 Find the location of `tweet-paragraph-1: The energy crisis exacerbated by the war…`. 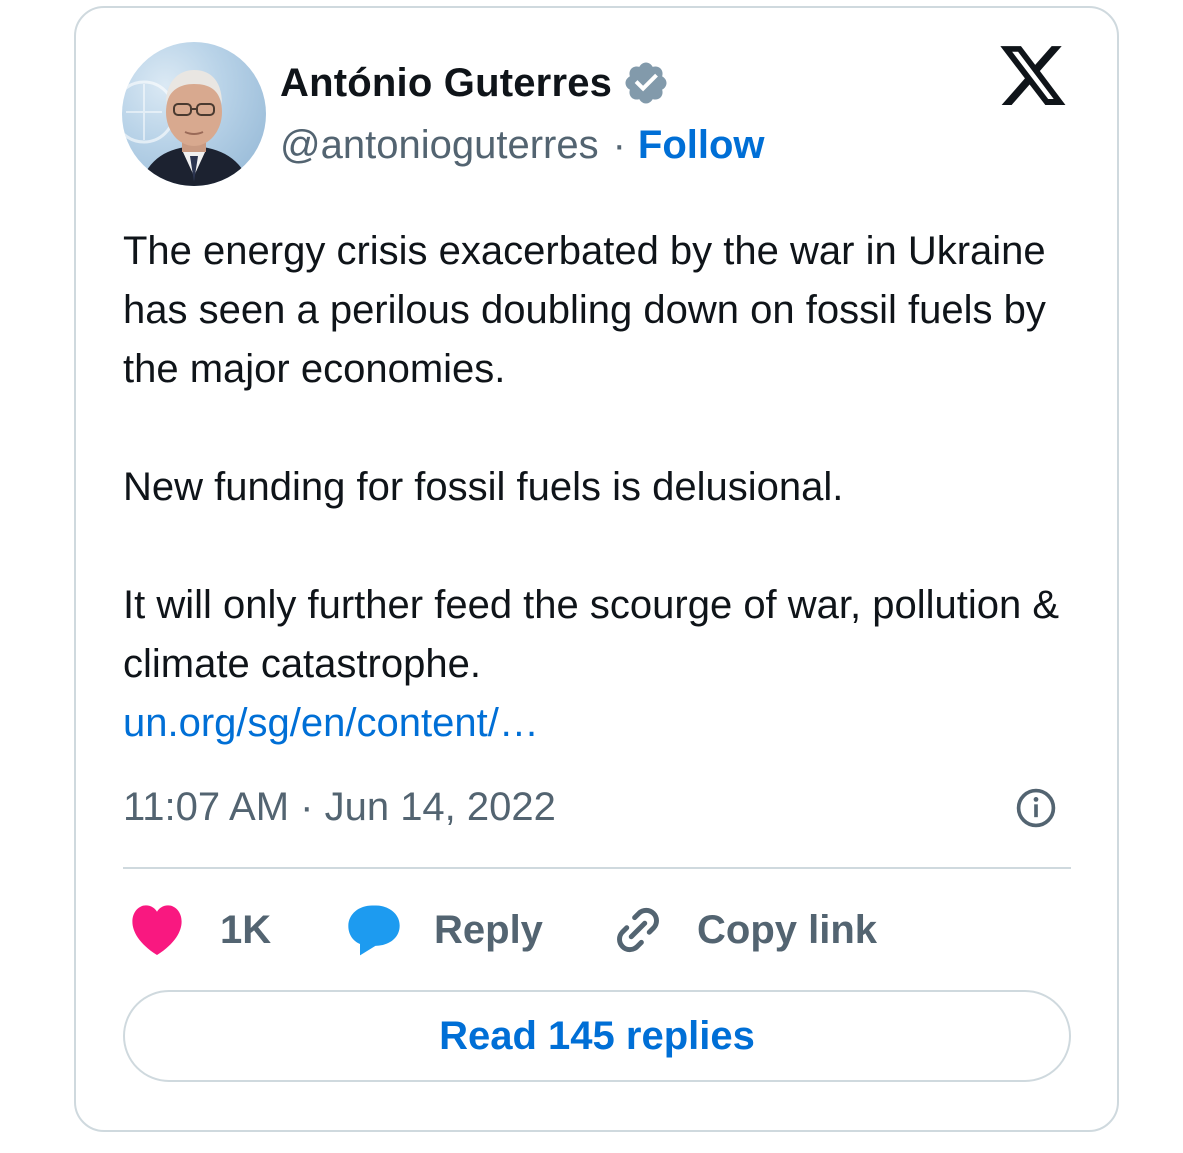

tweet-paragraph-1: The energy crisis exacerbated by the war… is located at coordinates (584, 310).